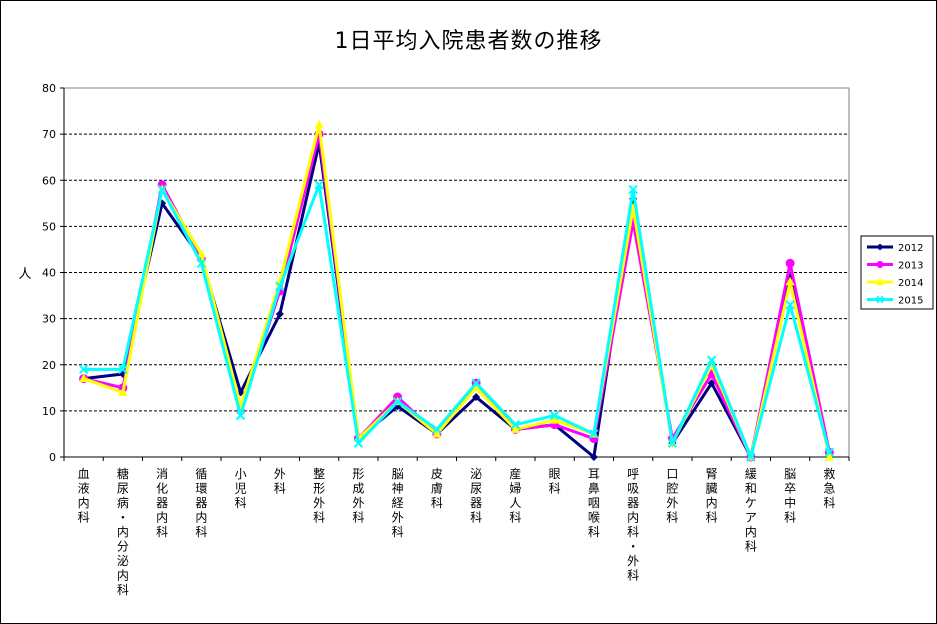  Describe the element at coordinates (52, 457) in the screenshot. I see `y-tick-label: 0` at that location.